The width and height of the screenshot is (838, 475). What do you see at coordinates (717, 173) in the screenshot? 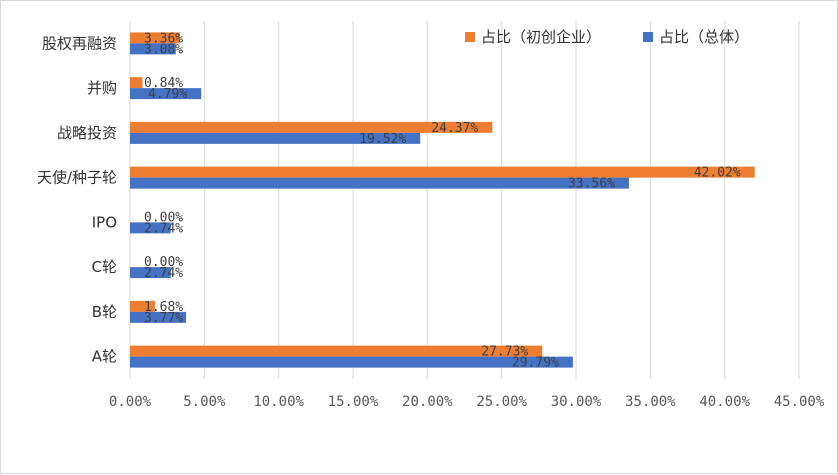
I see `data-label: 42.02%` at bounding box center [717, 173].